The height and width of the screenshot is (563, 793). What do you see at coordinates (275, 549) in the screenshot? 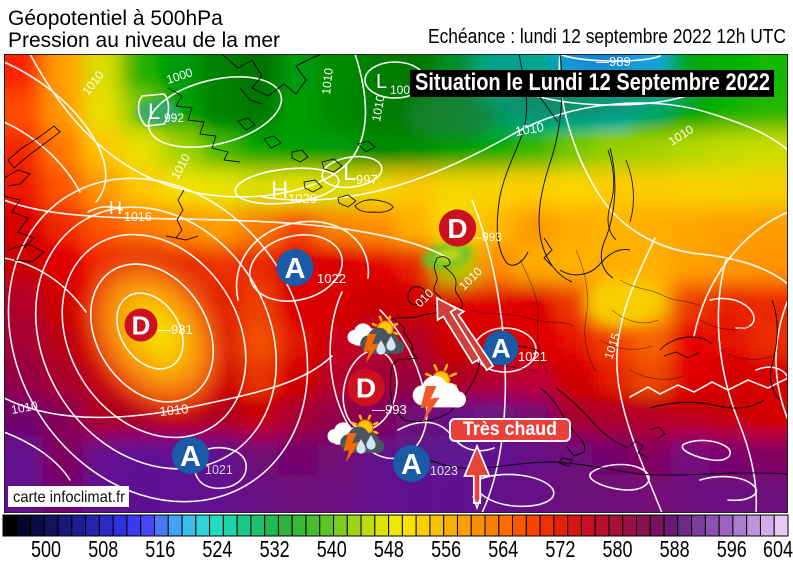
I see `svg-text: 532` at bounding box center [275, 549].